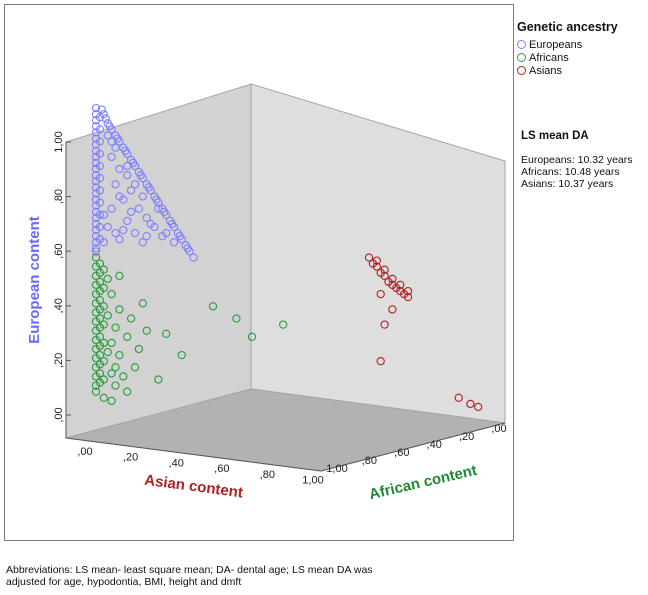  Describe the element at coordinates (416, 449) in the screenshot. I see `z-axis-ticks: 1,00 ,80 ,60 ,40 ,20 ,00` at that location.